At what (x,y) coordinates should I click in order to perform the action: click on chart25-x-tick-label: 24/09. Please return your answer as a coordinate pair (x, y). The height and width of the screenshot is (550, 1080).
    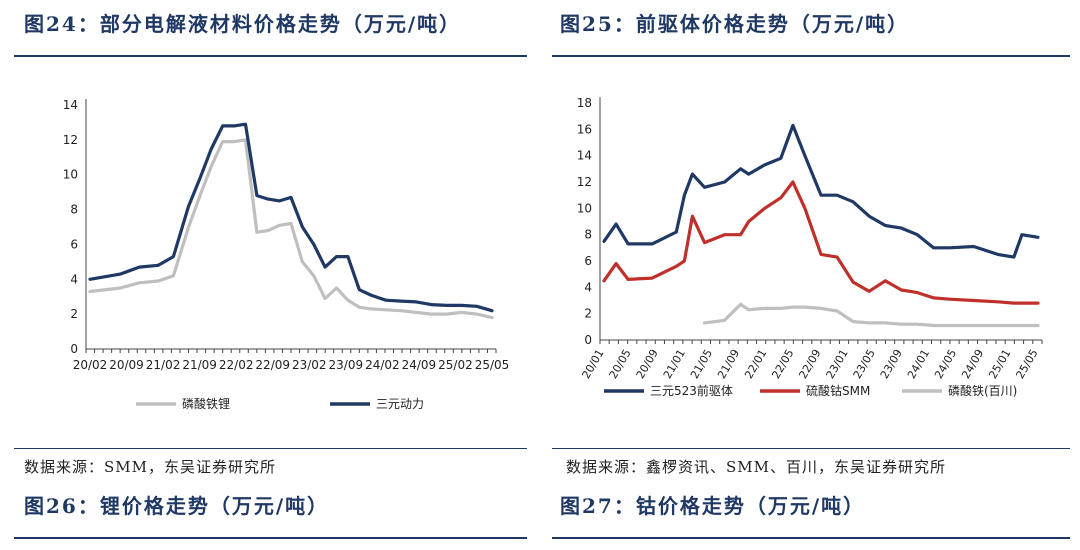
    Looking at the image, I should click on (972, 364).